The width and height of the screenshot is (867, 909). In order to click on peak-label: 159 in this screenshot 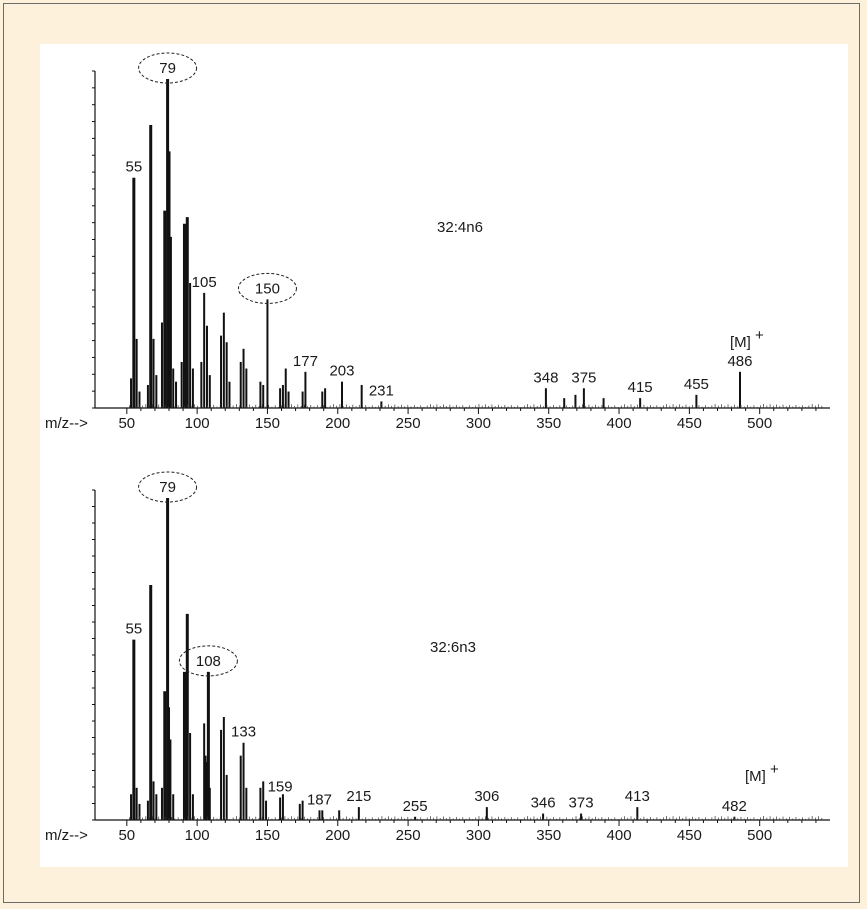, I will do `click(280, 786)`.